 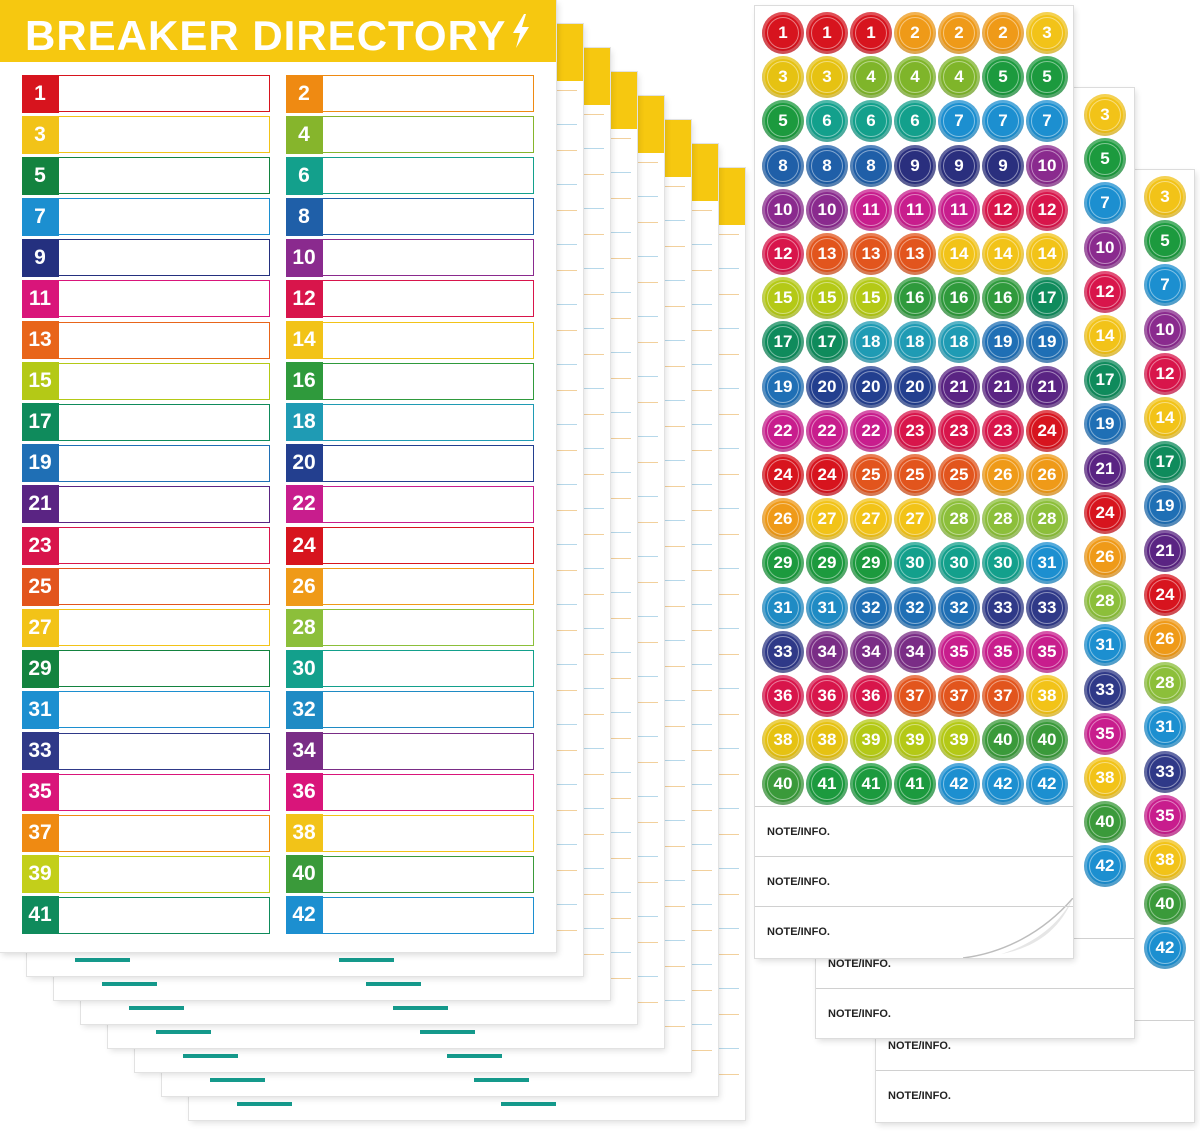 I want to click on number-sticker: 30, so click(x=1003, y=563).